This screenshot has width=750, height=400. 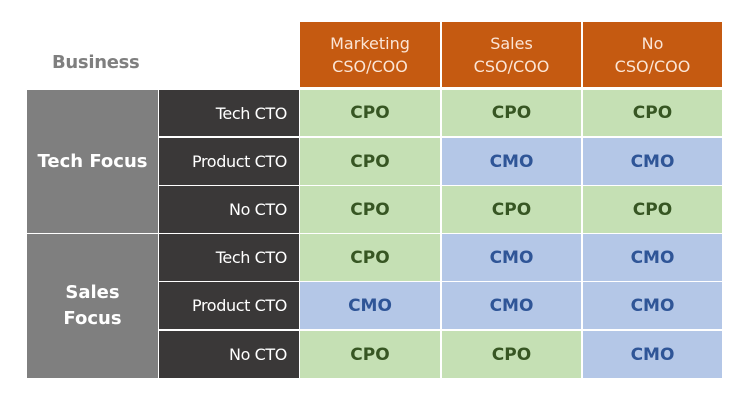 I want to click on group-tech-focus: Tech Focus, so click(x=92, y=161).